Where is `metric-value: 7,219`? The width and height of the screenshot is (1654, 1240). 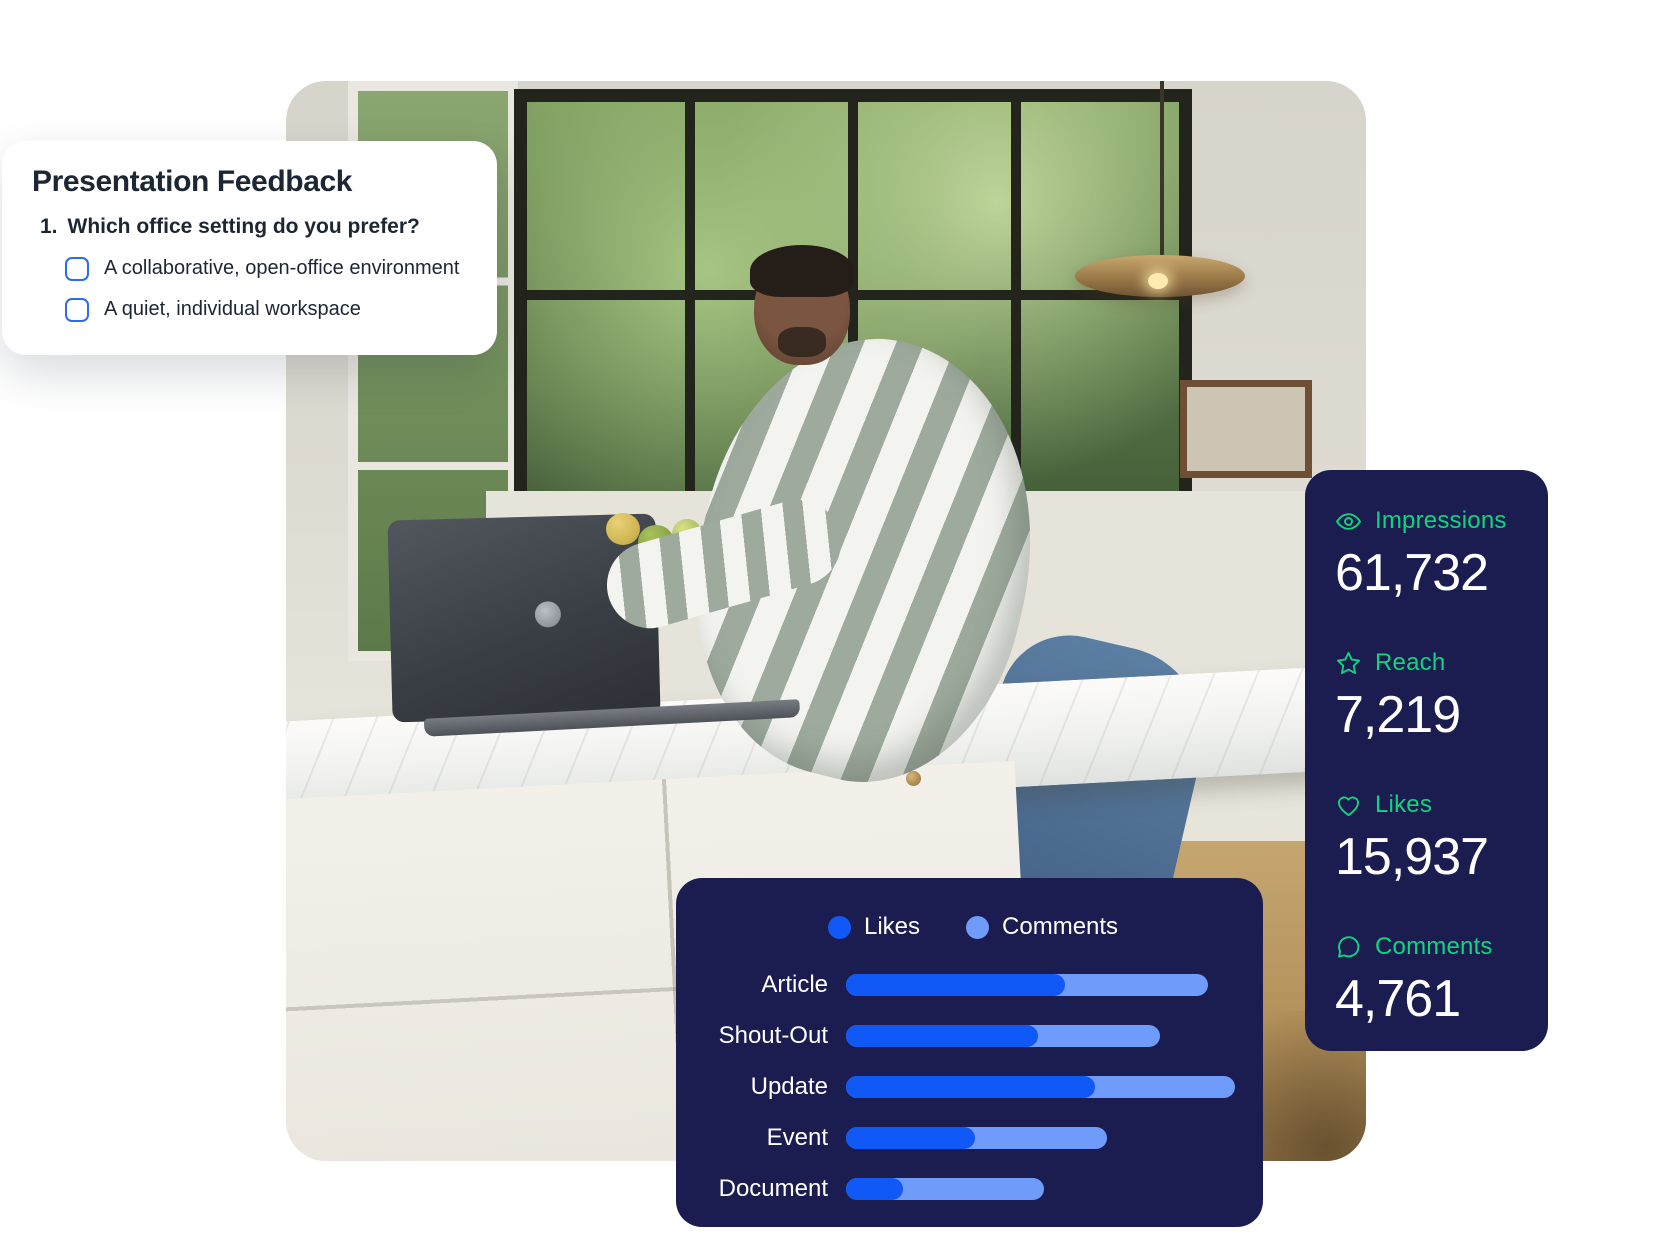
metric-value: 7,219 is located at coordinates (1398, 715).